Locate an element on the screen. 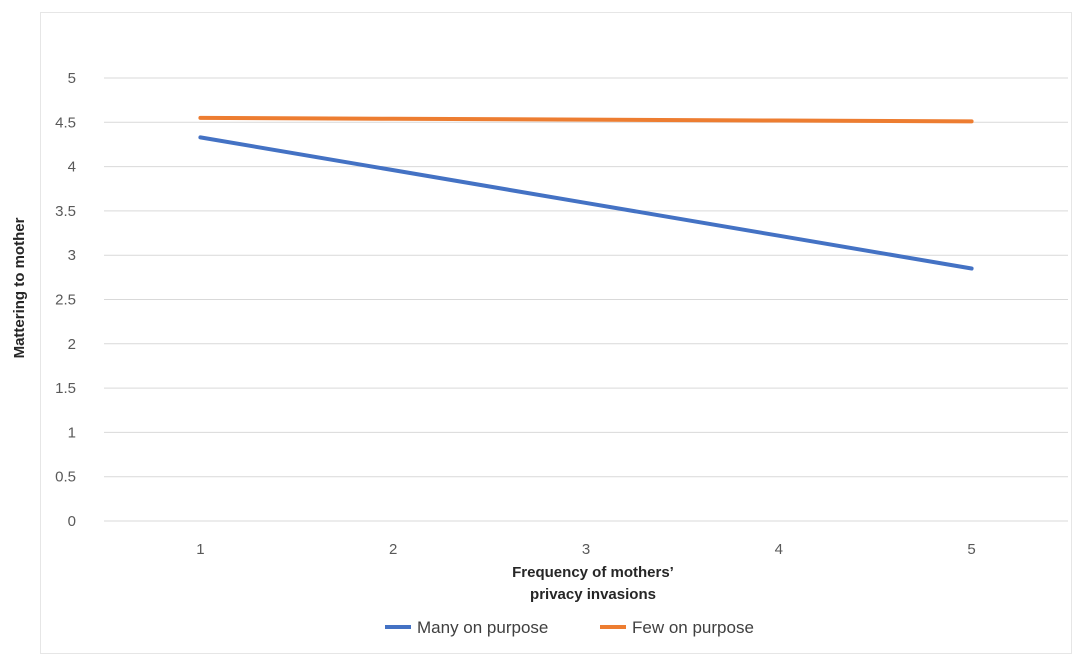 This screenshot has width=1077, height=657. legend-label-few-on-purpose: Few on purpose is located at coordinates (693, 627).